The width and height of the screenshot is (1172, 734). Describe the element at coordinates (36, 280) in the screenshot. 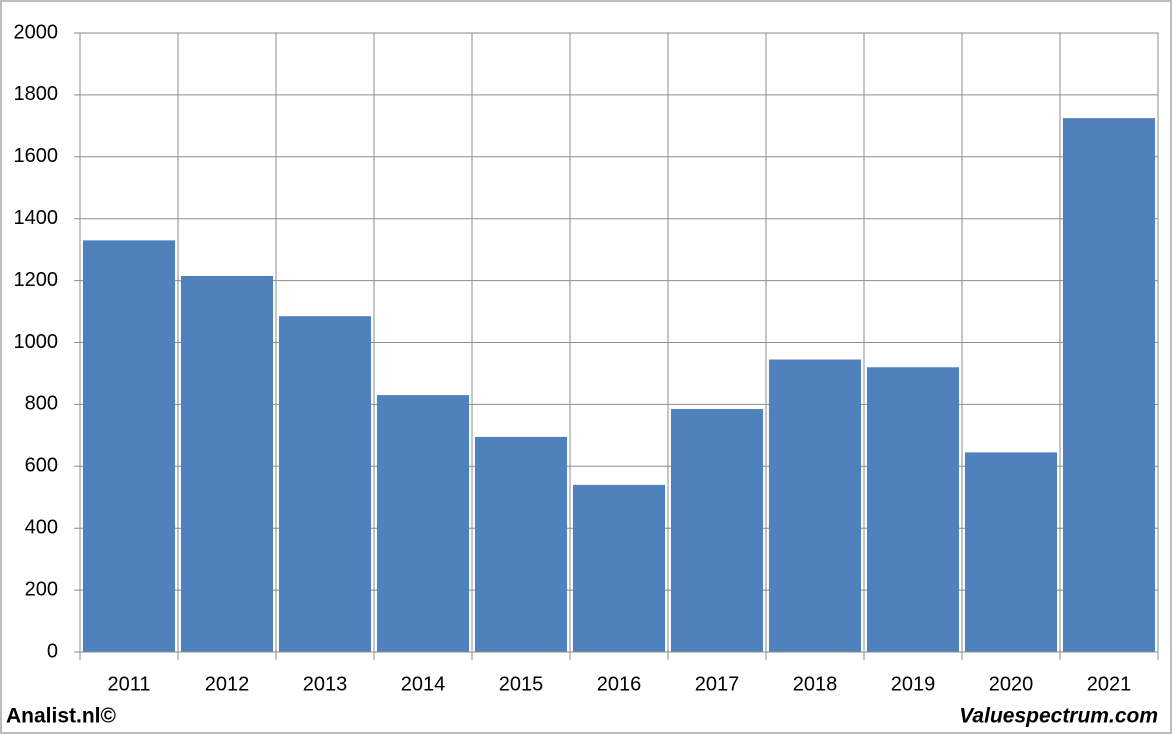

I see `y-tick-label: 1200` at that location.